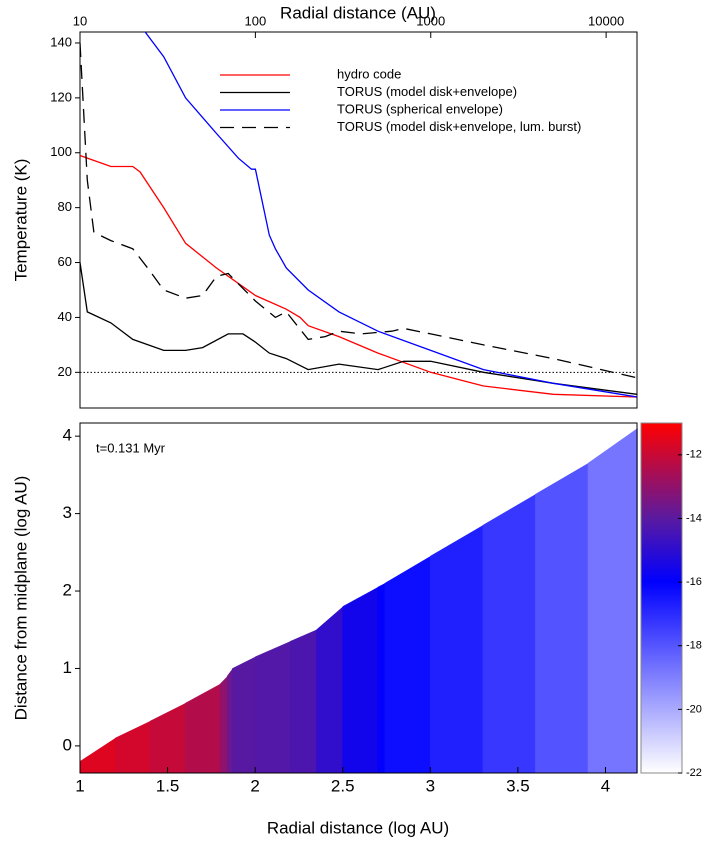 Image resolution: width=718 pixels, height=850 pixels. I want to click on x-tick-label: 2, so click(254, 785).